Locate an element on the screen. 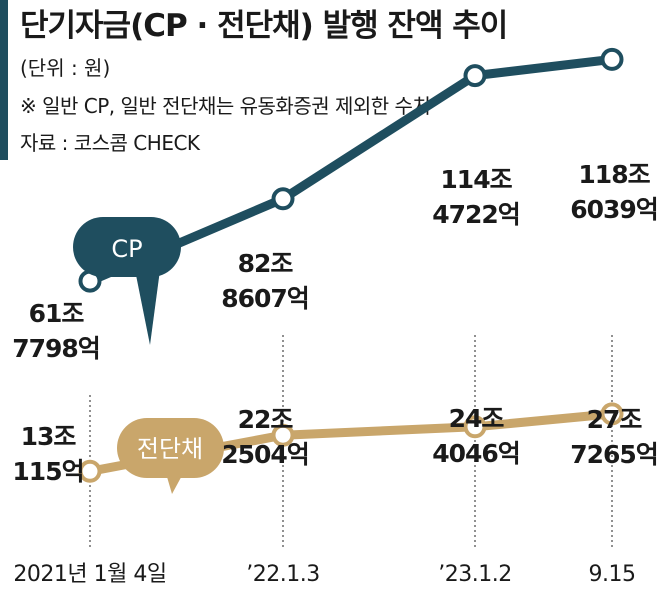 Image resolution: width=661 pixels, height=591 pixels. source-note: 자료 : 코스콤 CHECK is located at coordinates (110, 143).